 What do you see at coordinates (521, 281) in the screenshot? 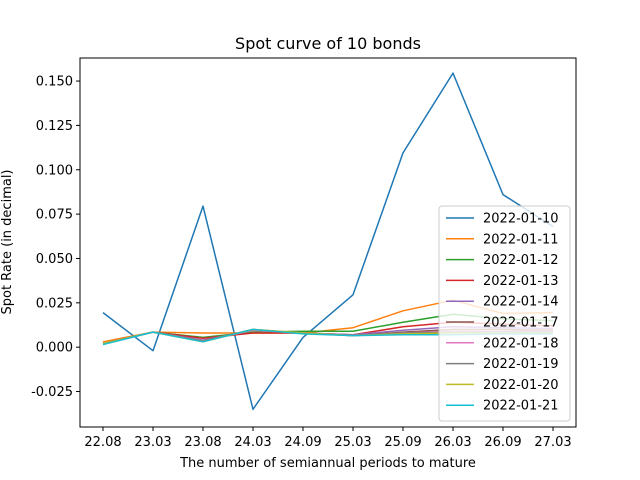
I see `legend-label: 2022-01-13` at bounding box center [521, 281].